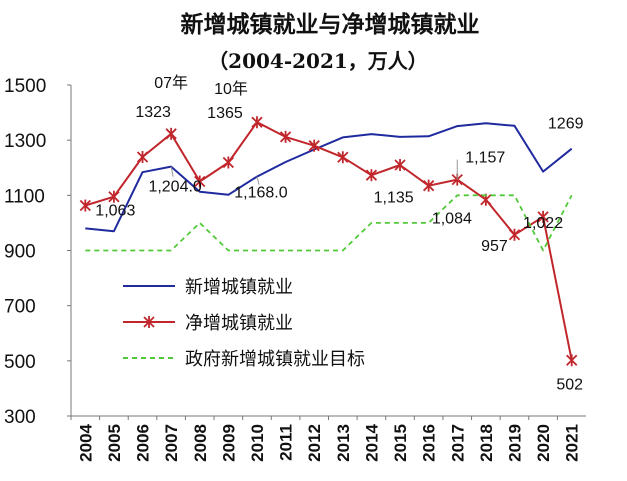  Describe the element at coordinates (275, 359) in the screenshot. I see `legend-label: 政府新增城镇就业目标` at that location.